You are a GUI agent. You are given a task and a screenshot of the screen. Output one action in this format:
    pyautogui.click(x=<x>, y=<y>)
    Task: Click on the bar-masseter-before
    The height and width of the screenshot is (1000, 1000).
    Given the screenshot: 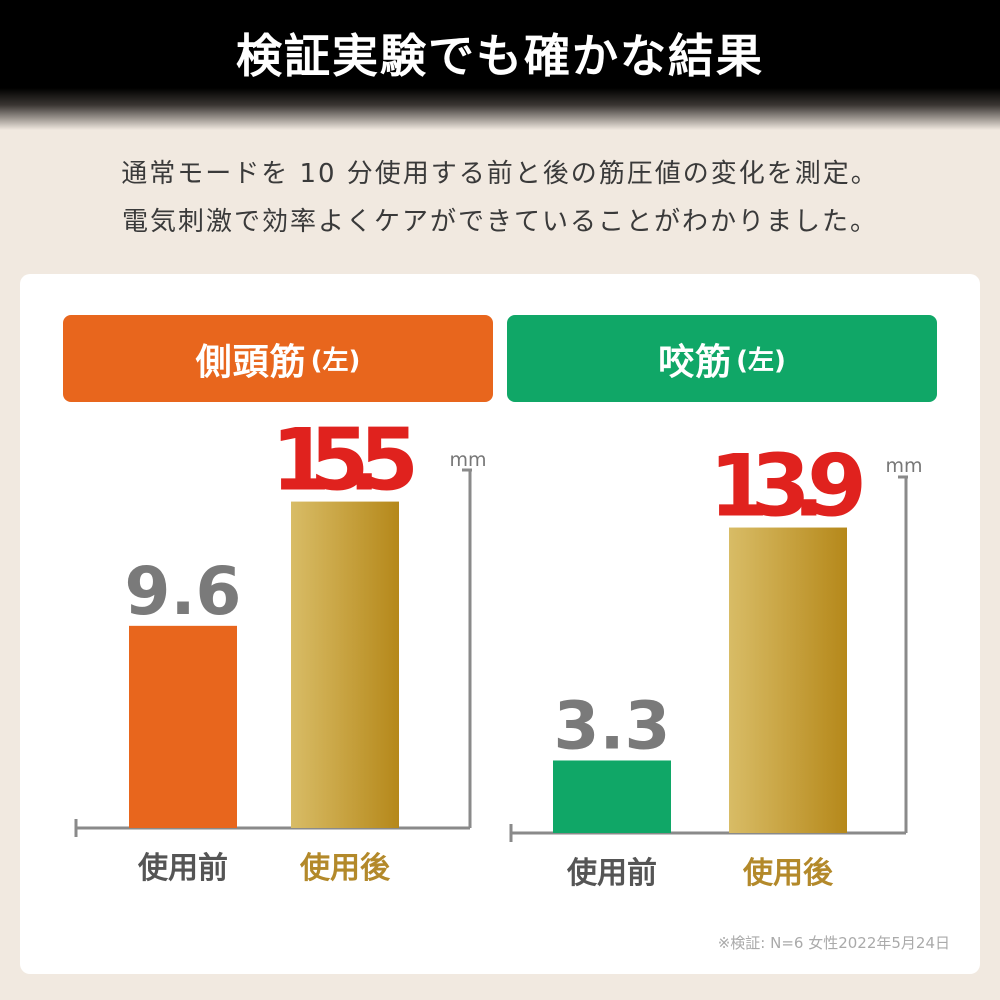 What is the action you would take?
    pyautogui.click(x=612, y=796)
    